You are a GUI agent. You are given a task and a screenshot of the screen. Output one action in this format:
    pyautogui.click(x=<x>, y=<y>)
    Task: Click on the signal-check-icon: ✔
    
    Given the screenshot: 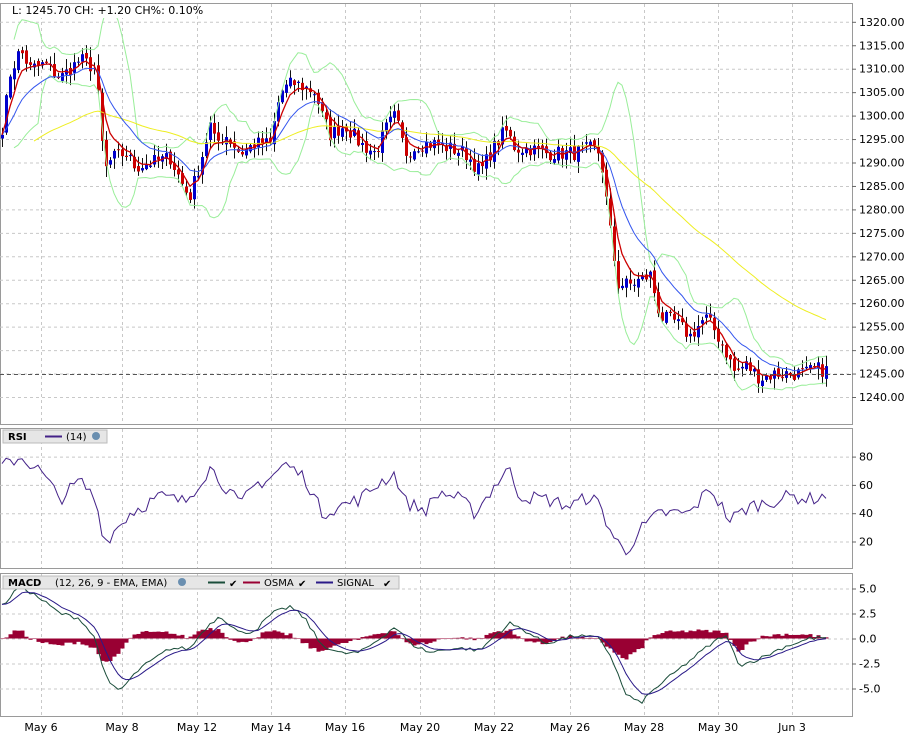 What is the action you would take?
    pyautogui.click(x=387, y=584)
    